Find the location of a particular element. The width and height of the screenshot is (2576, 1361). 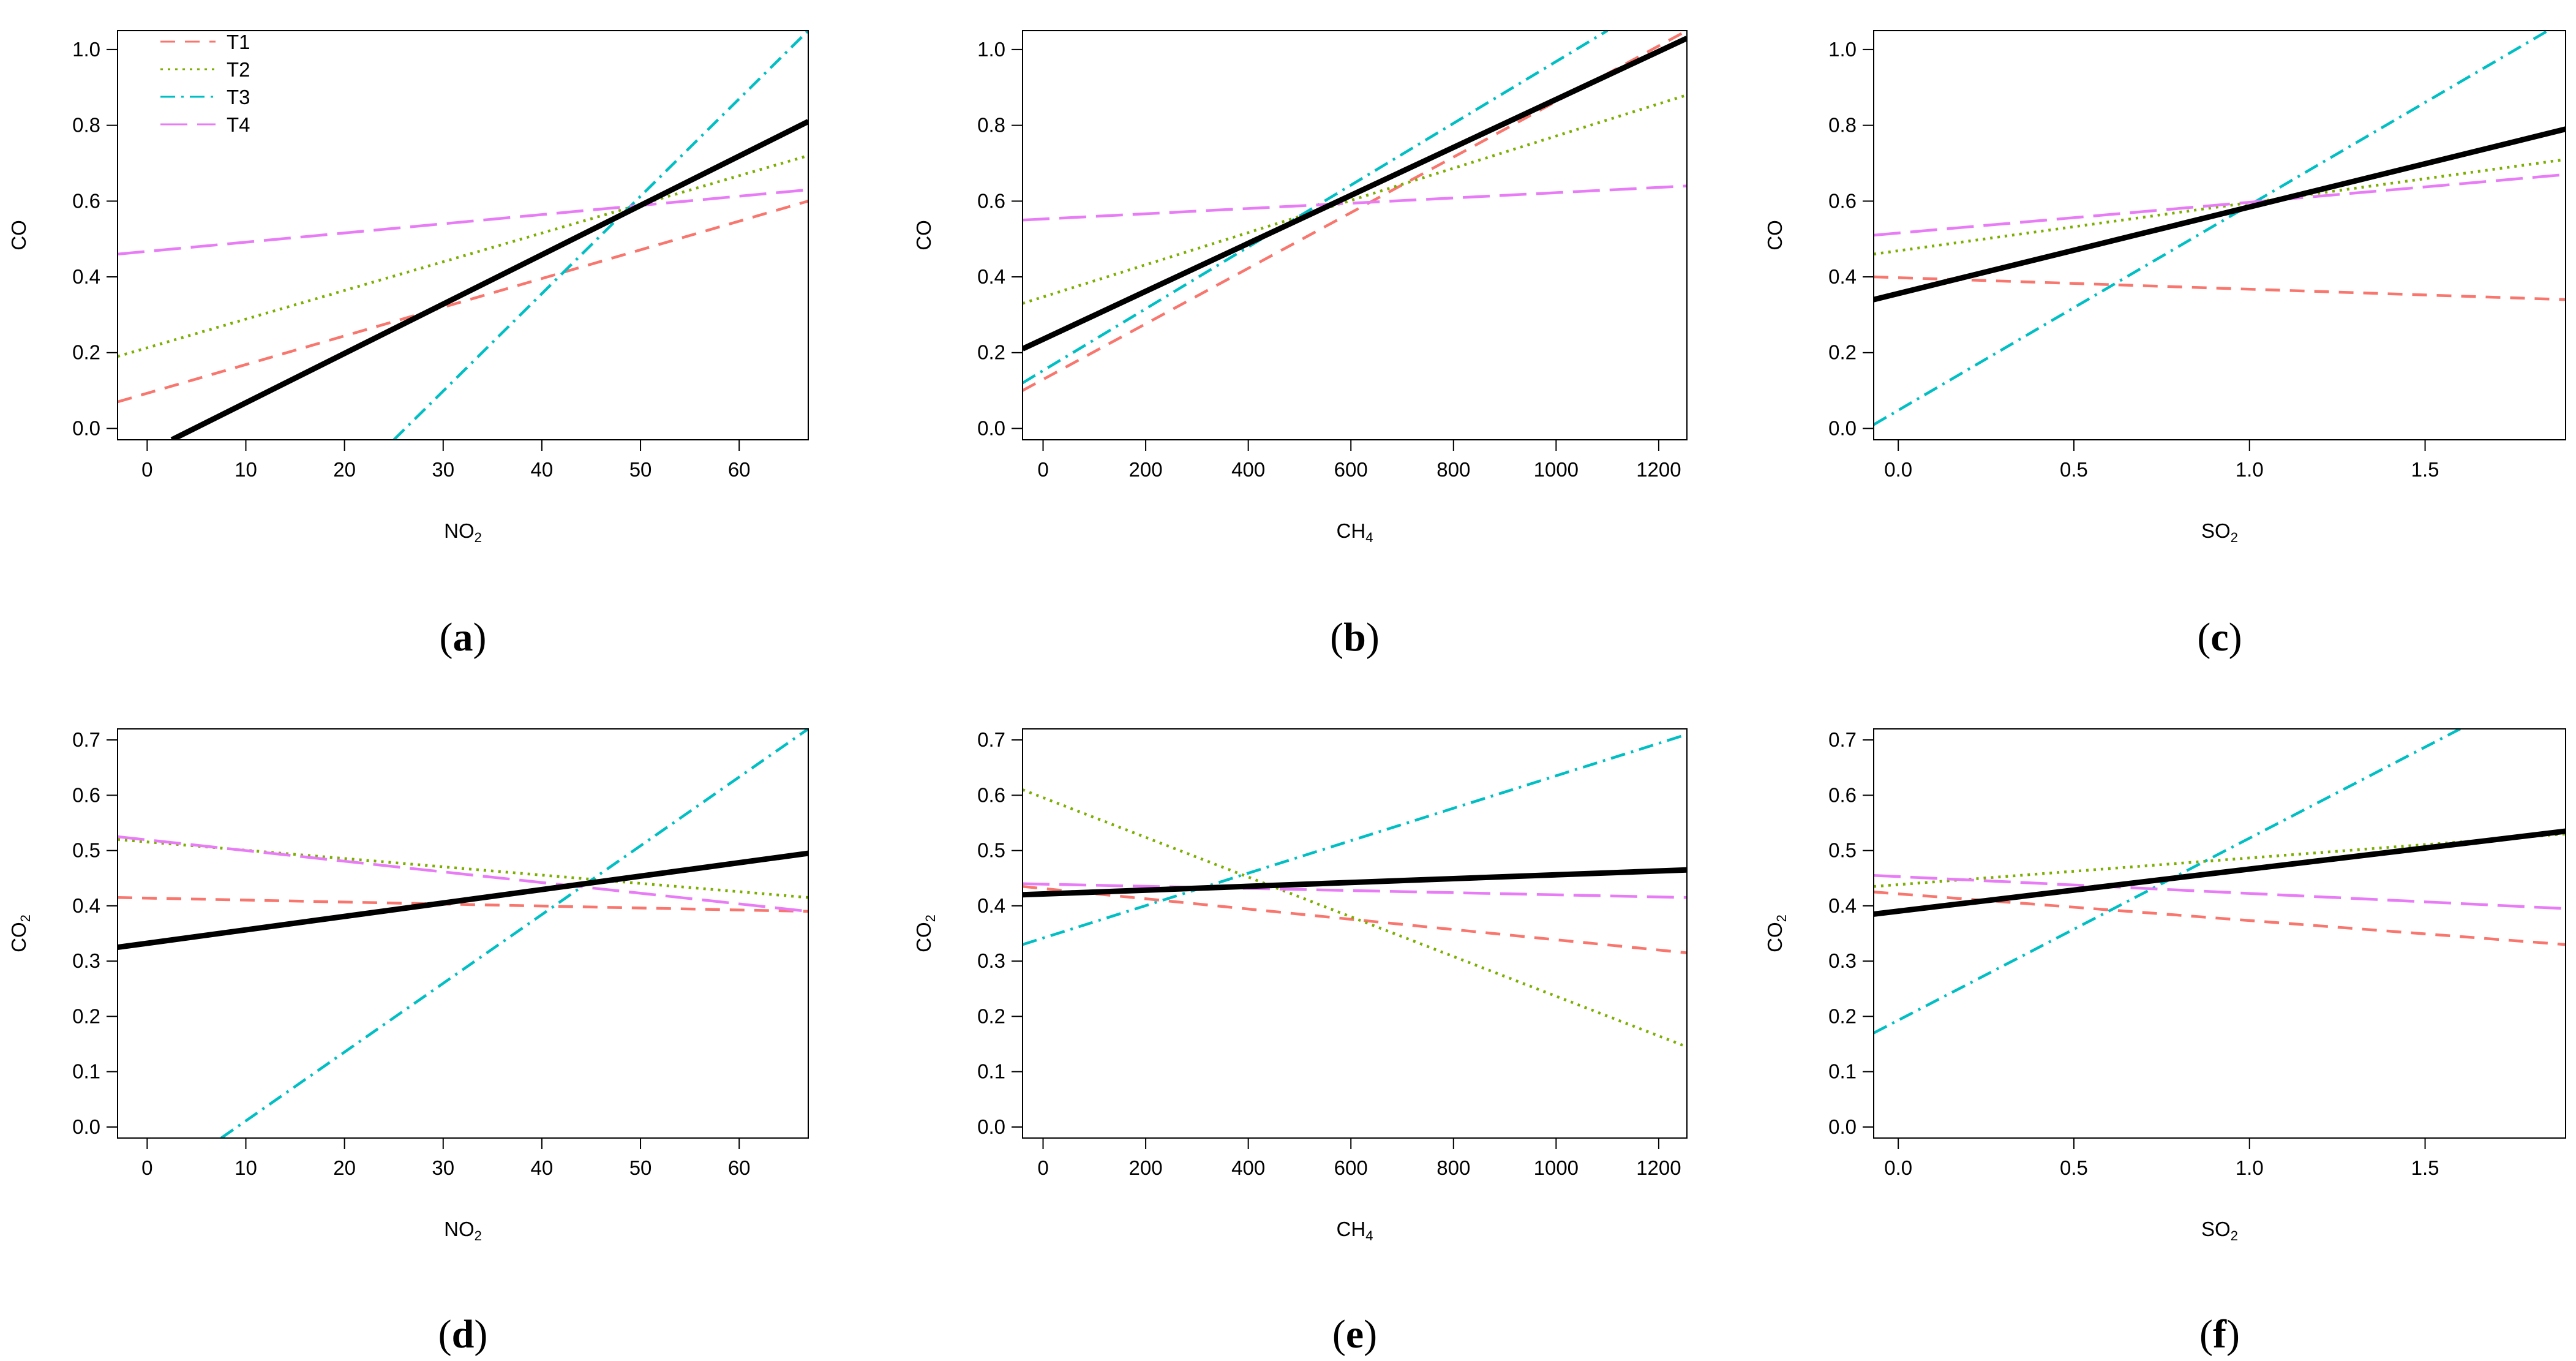

panel-caption-letter: b is located at coordinates (1354, 637).